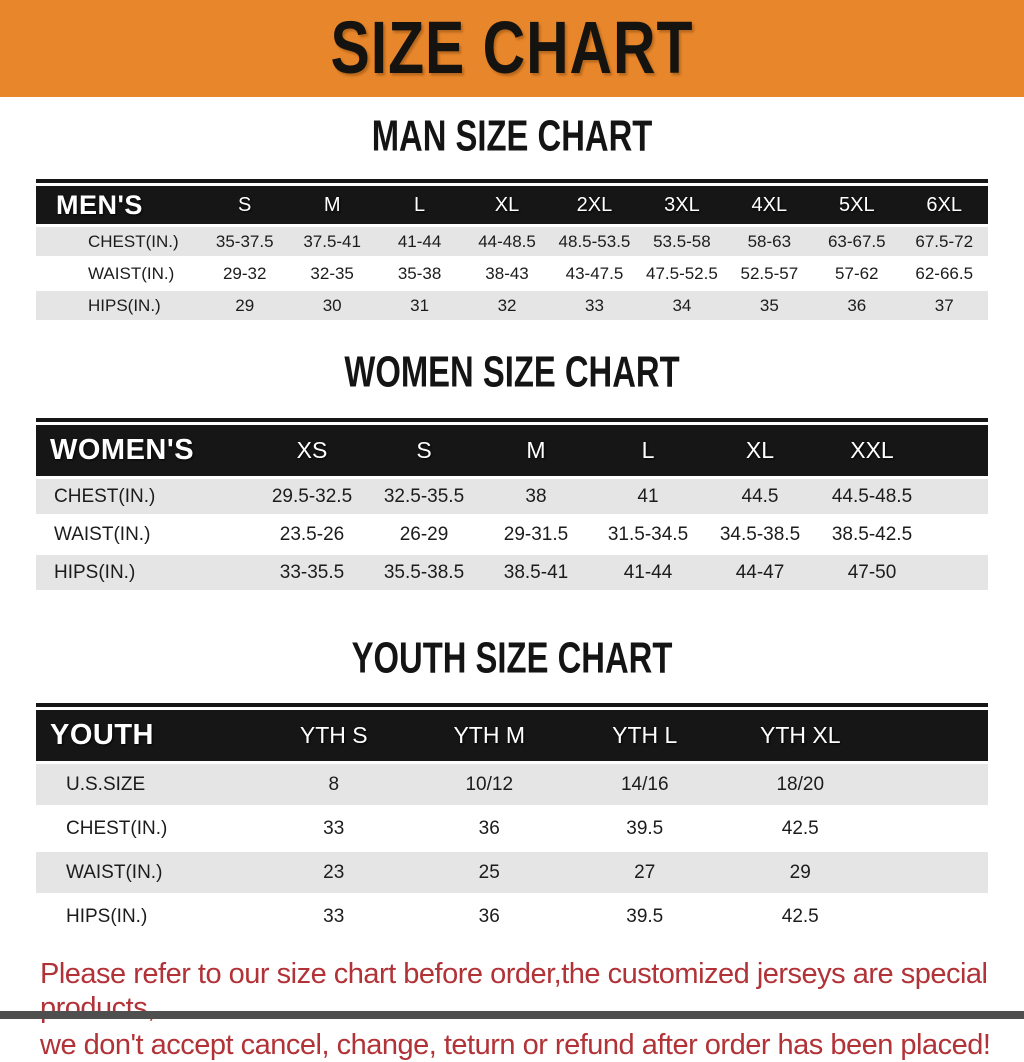 Image resolution: width=1024 pixels, height=1062 pixels. Describe the element at coordinates (769, 273) in the screenshot. I see `size-value-cell: 52.5-57` at that location.